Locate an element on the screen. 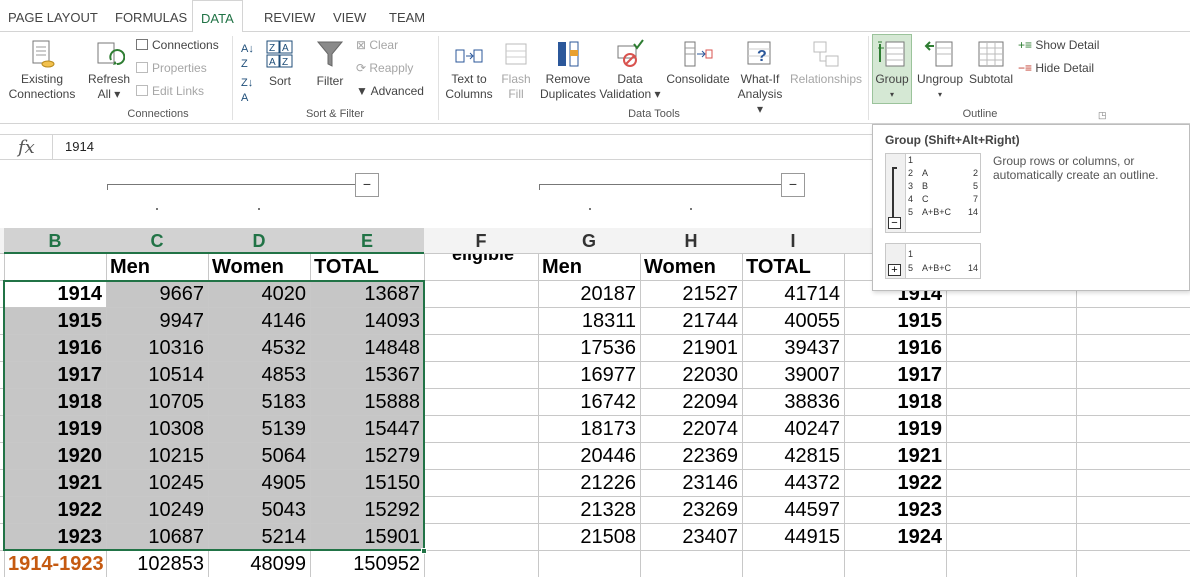 The height and width of the screenshot is (577, 1190). cell-women-2: 22094 is located at coordinates (710, 402).